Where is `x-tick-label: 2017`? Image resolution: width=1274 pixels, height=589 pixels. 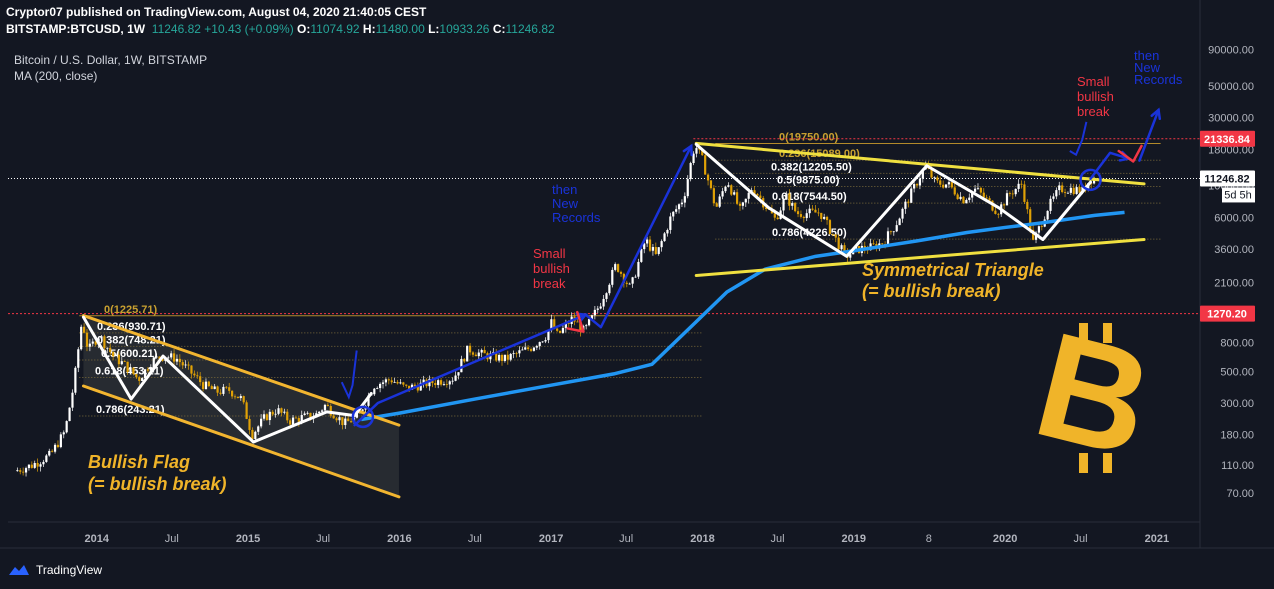
x-tick-label: 2017 is located at coordinates (551, 539).